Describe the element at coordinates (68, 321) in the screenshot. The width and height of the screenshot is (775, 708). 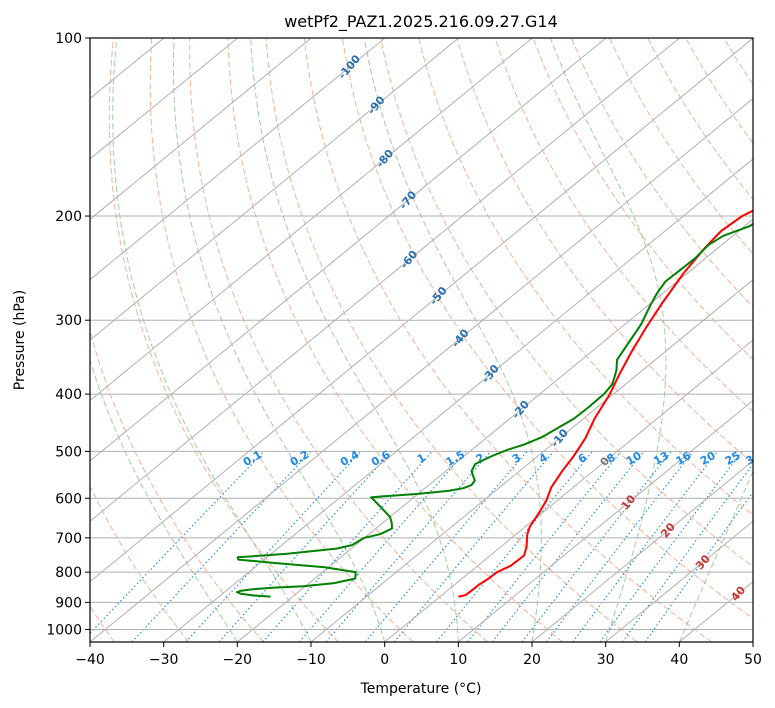
I see `y-tick-label: 300` at that location.